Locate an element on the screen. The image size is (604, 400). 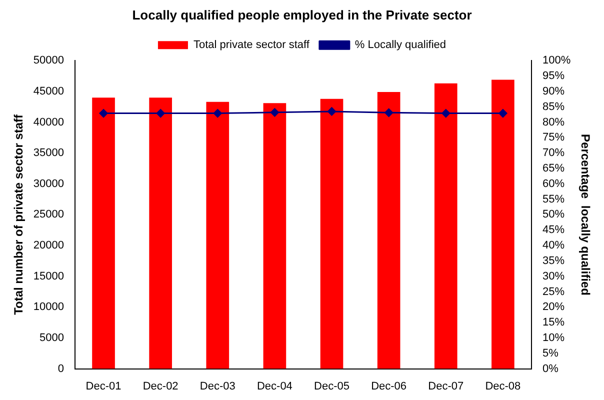
y2-tick-label: 35% is located at coordinates (553, 260).